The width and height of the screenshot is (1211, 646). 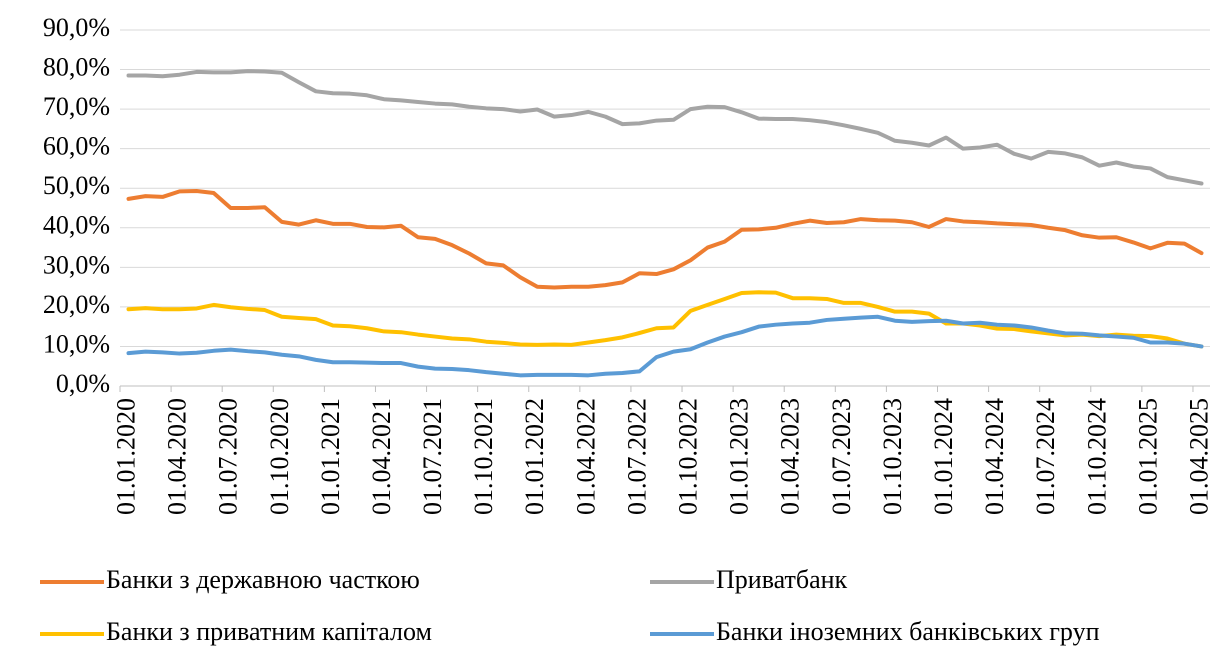 I want to click on y-tick-label: 20,0%, so click(x=76, y=304).